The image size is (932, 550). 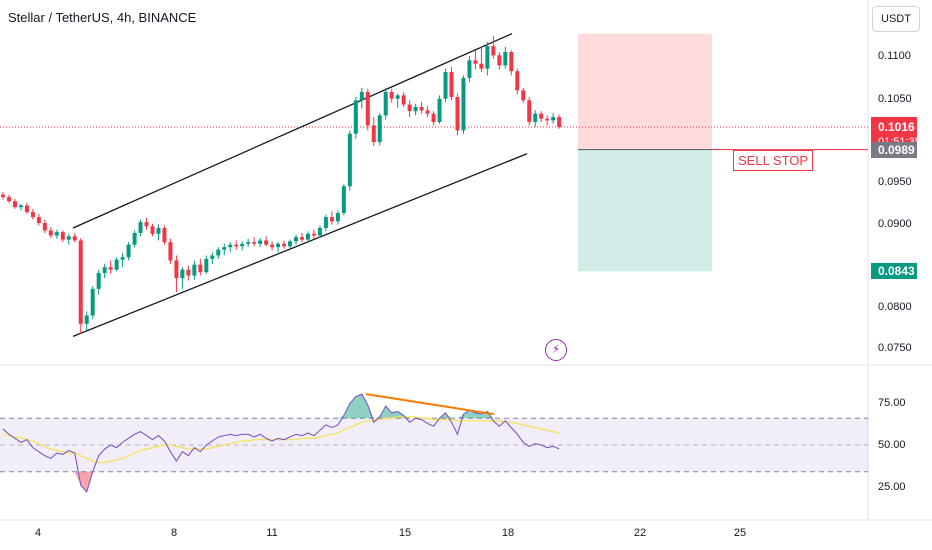 What do you see at coordinates (174, 533) in the screenshot?
I see `time-tick-label: 8` at bounding box center [174, 533].